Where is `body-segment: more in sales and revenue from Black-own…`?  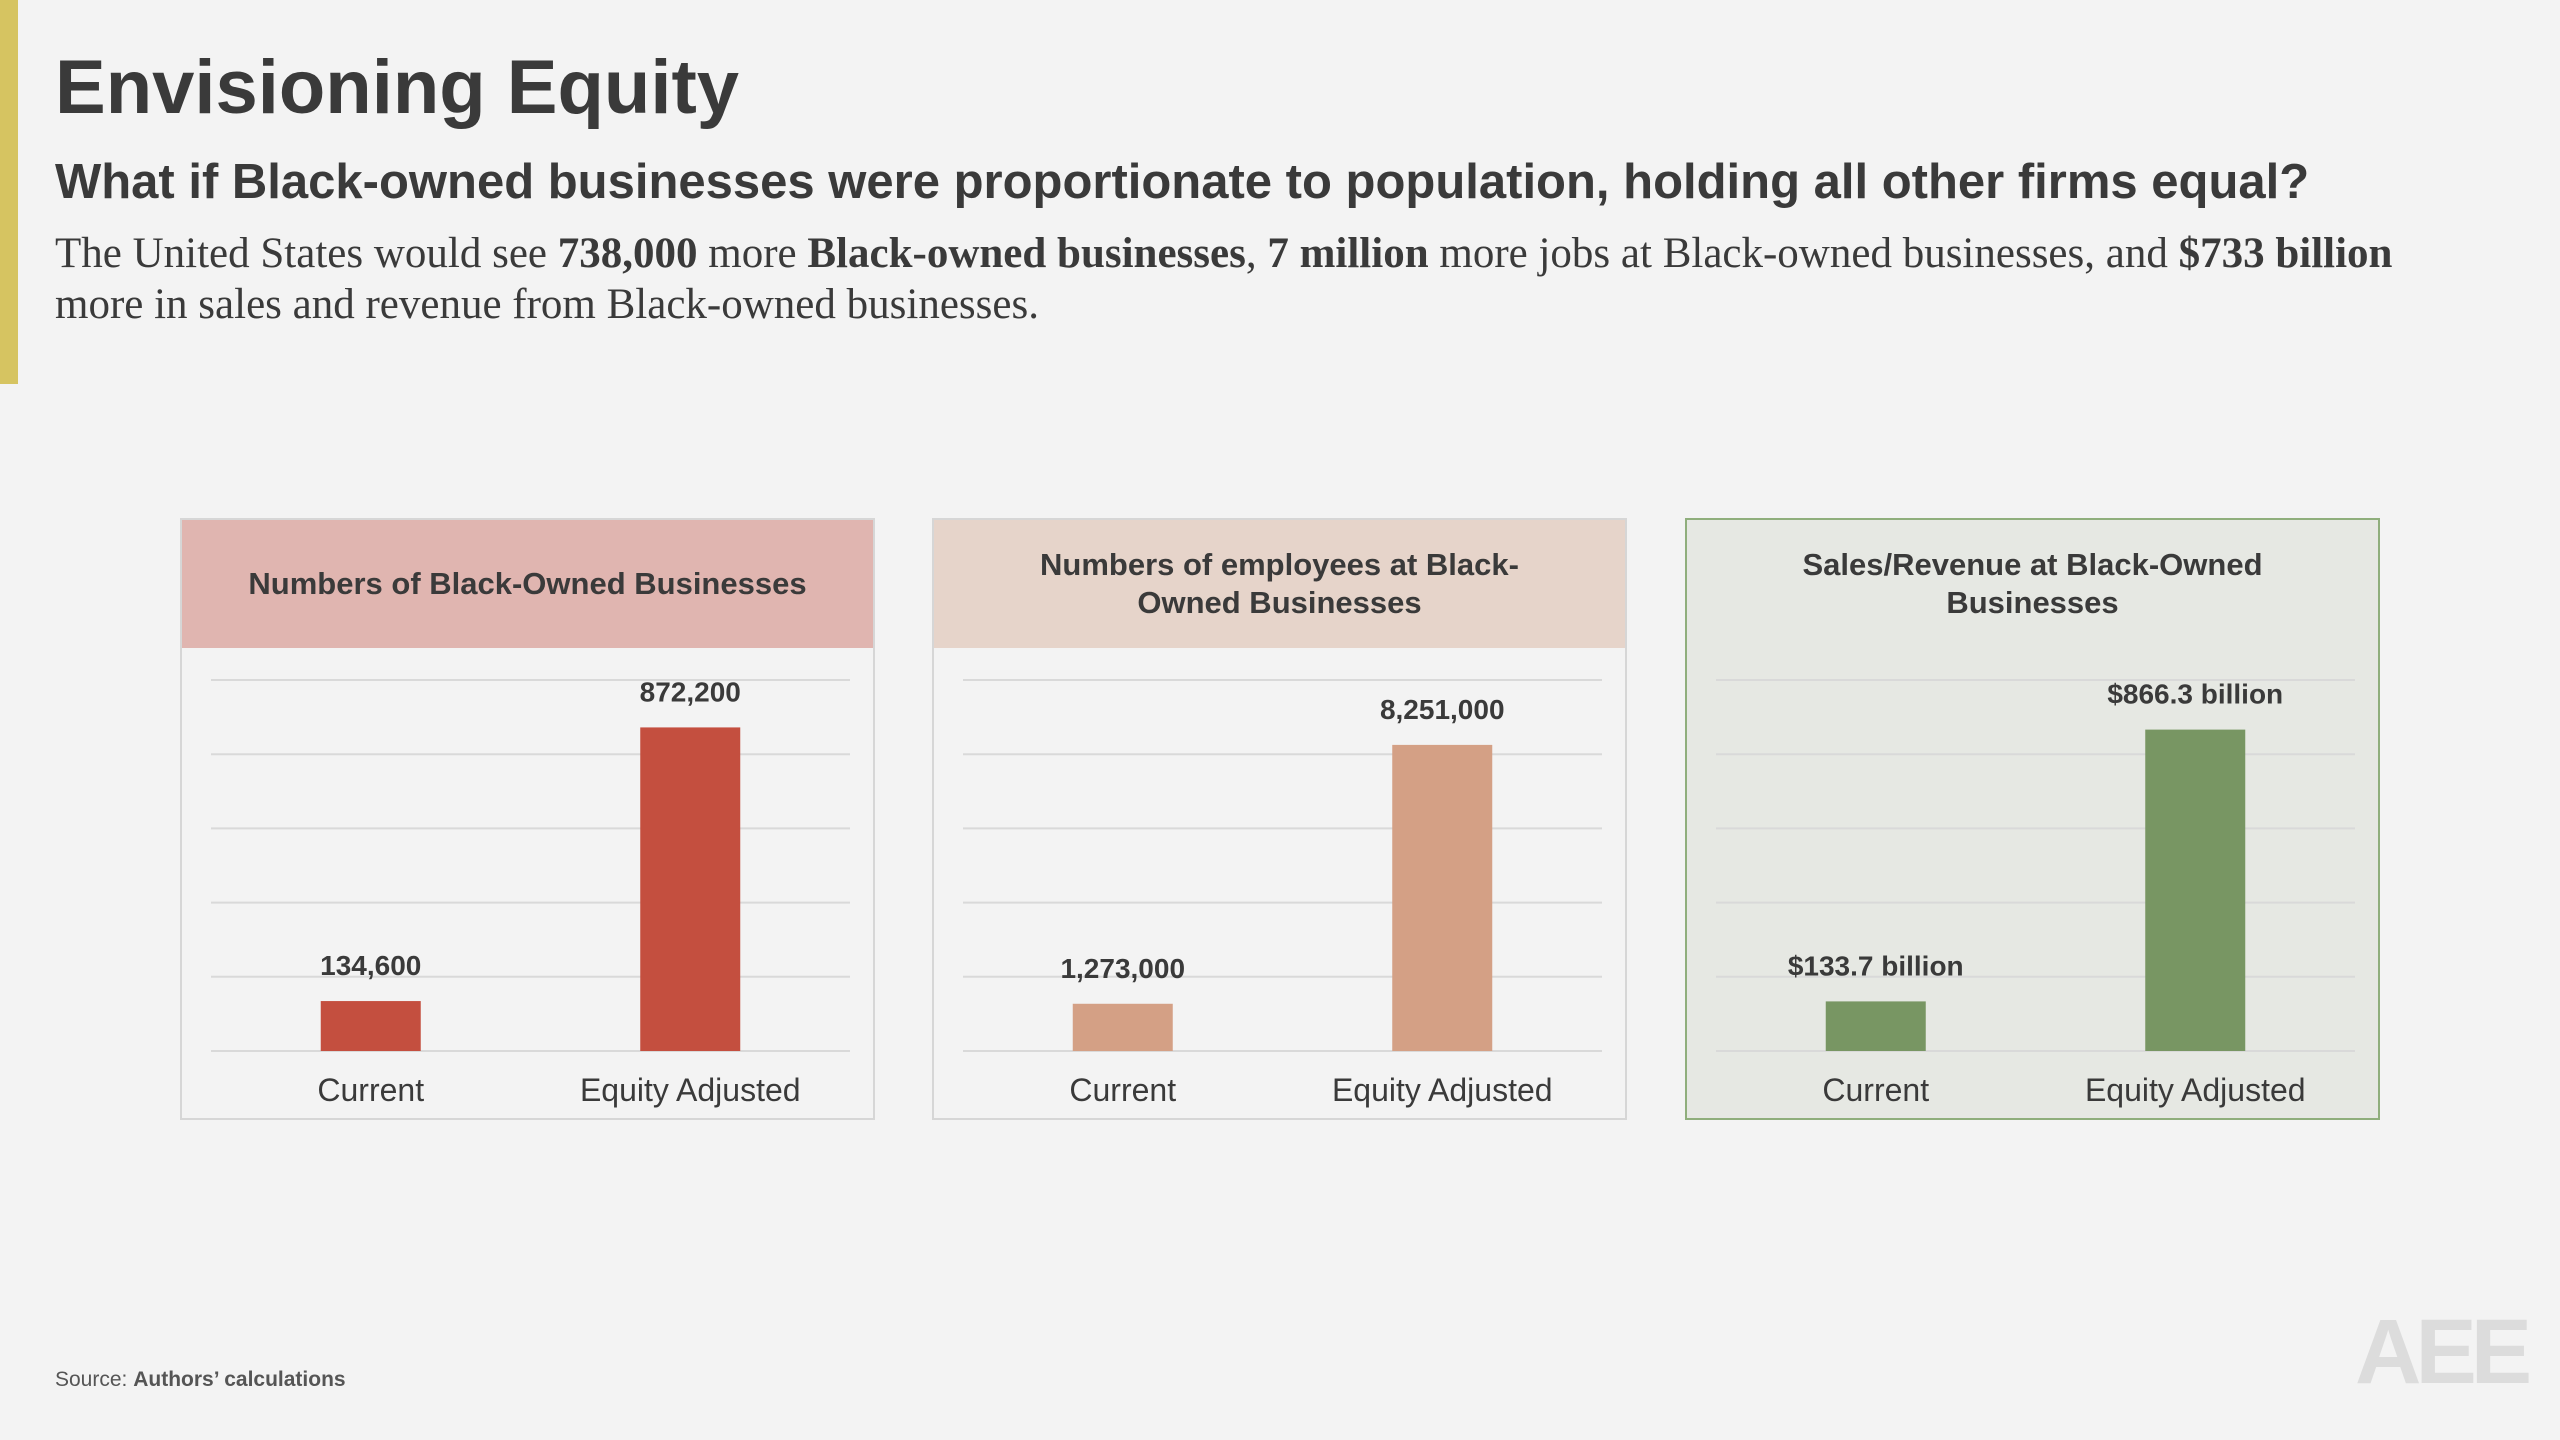 body-segment: more in sales and revenue from Black-own… is located at coordinates (547, 304).